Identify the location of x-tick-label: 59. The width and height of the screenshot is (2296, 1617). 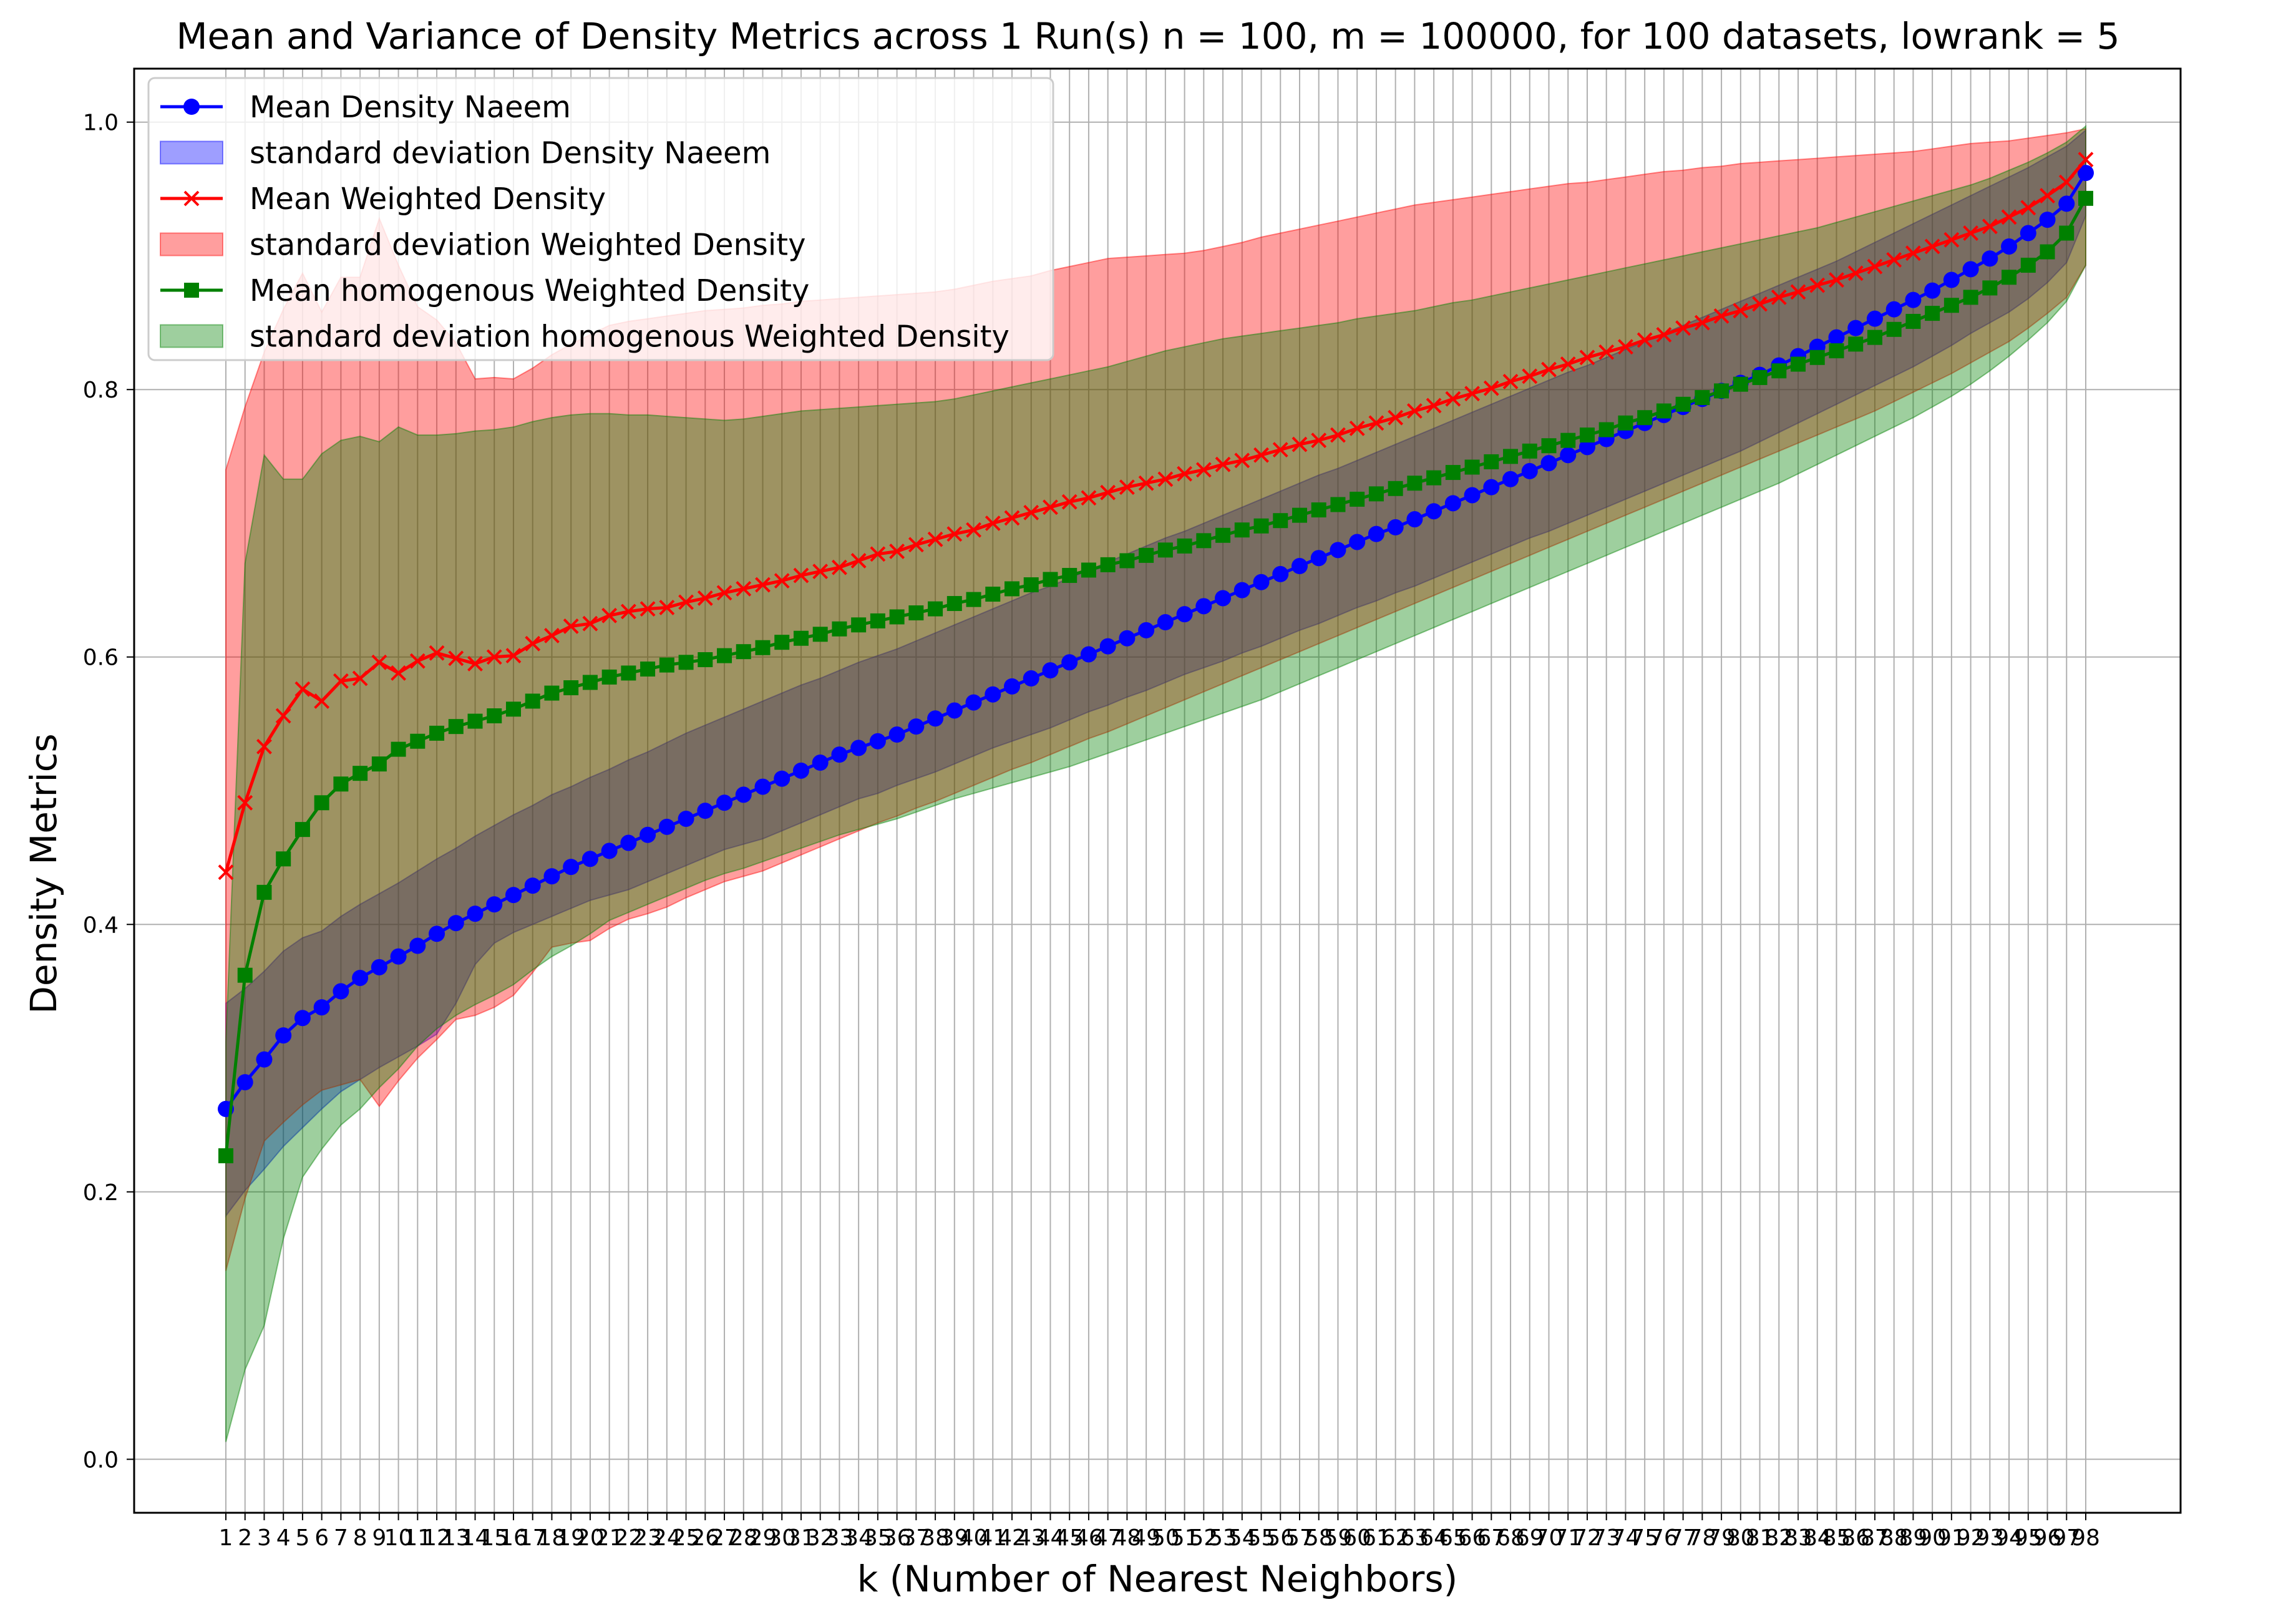
(1338, 1538).